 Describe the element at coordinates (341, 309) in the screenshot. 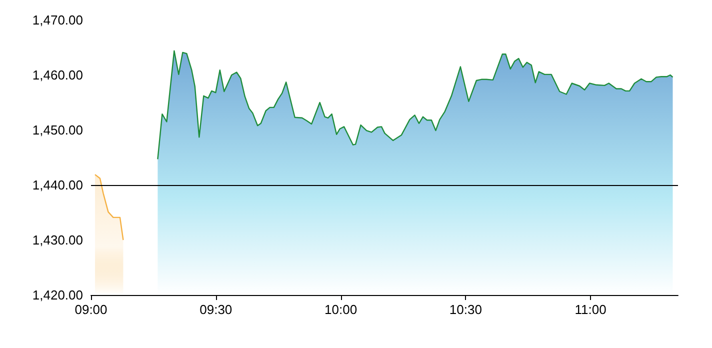

I see `x-tick-label: 10:00` at that location.